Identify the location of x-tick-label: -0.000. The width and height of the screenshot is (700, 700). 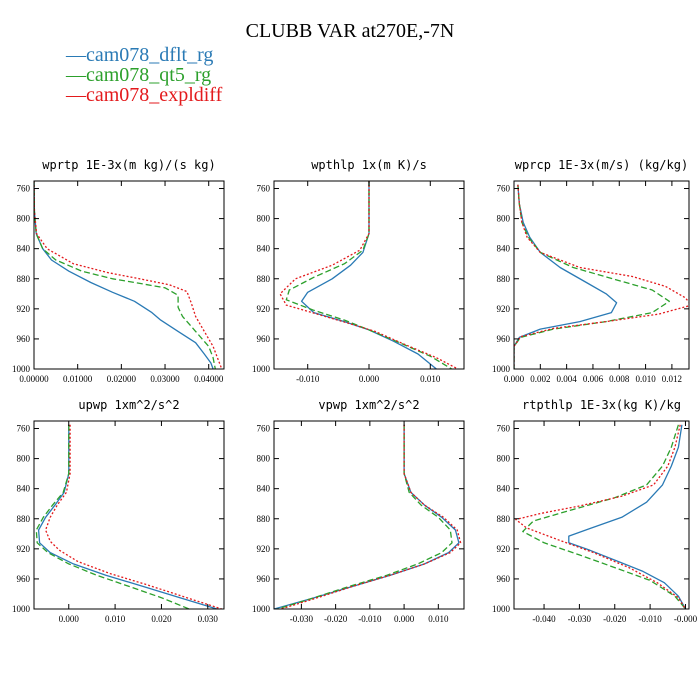
(686, 619).